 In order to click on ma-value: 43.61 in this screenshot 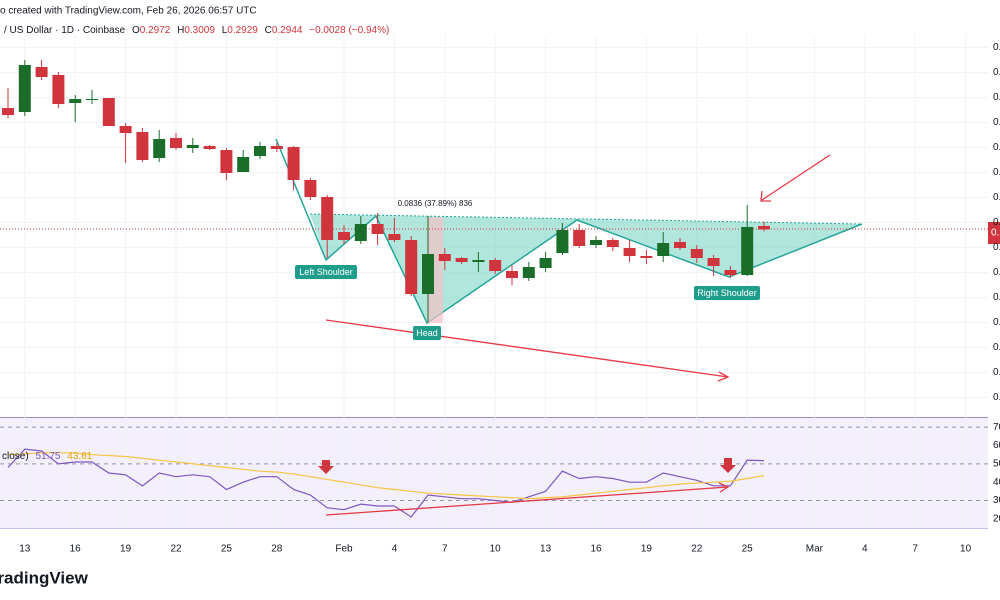, I will do `click(79, 456)`.